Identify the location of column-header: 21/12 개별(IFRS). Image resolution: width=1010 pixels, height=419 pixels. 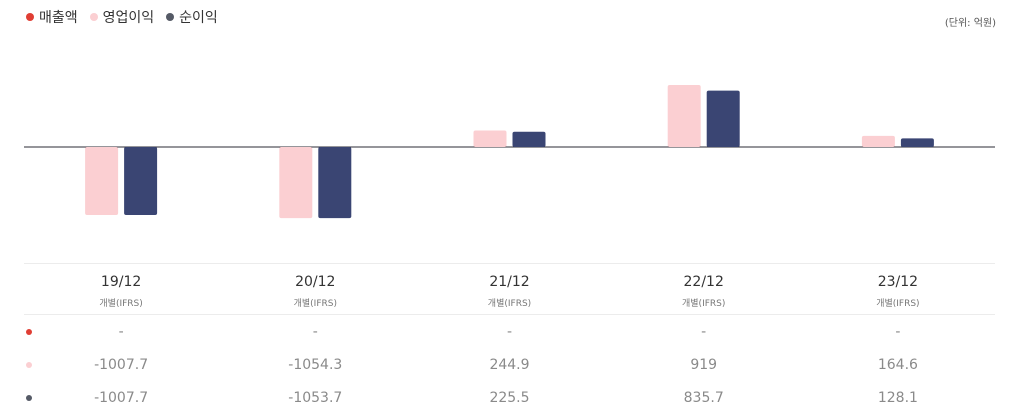
(509, 289).